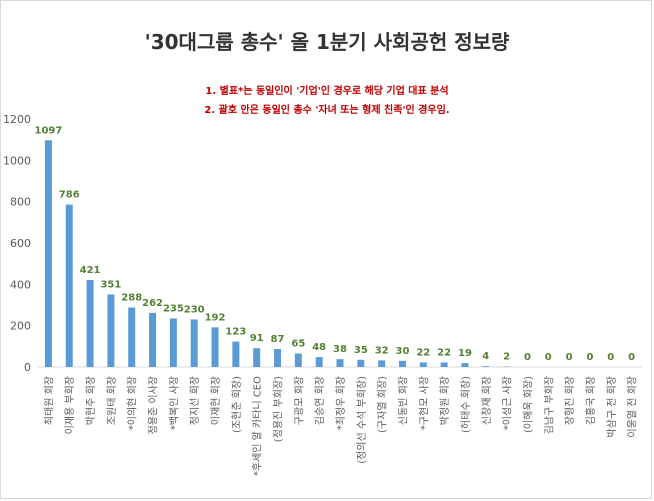  Describe the element at coordinates (383, 404) in the screenshot. I see `x-tick-label: (구자열 회장)` at that location.